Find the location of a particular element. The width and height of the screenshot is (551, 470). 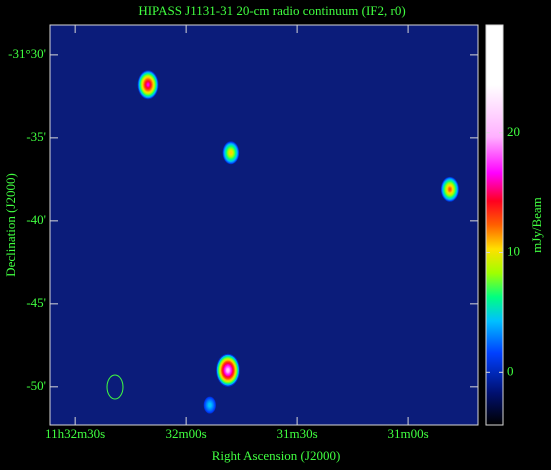

x-tick-label: 32m00s is located at coordinates (186, 433).